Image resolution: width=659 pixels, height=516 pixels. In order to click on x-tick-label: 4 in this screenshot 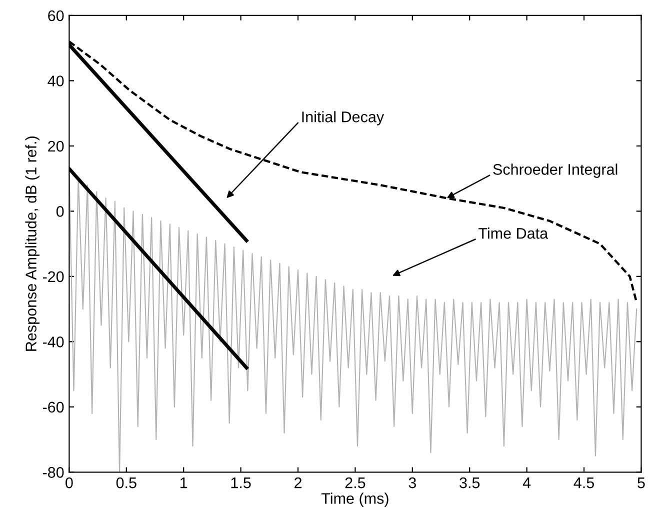, I will do `click(526, 483)`.